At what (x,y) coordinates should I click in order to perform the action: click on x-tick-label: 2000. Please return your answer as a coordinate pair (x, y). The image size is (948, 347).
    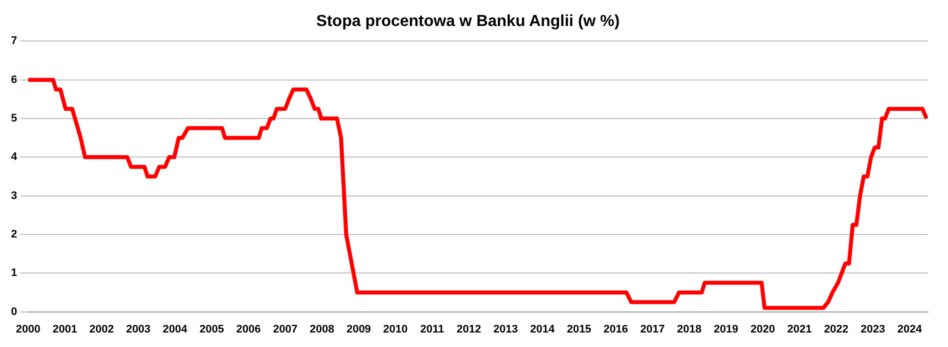
    Looking at the image, I should click on (28, 329).